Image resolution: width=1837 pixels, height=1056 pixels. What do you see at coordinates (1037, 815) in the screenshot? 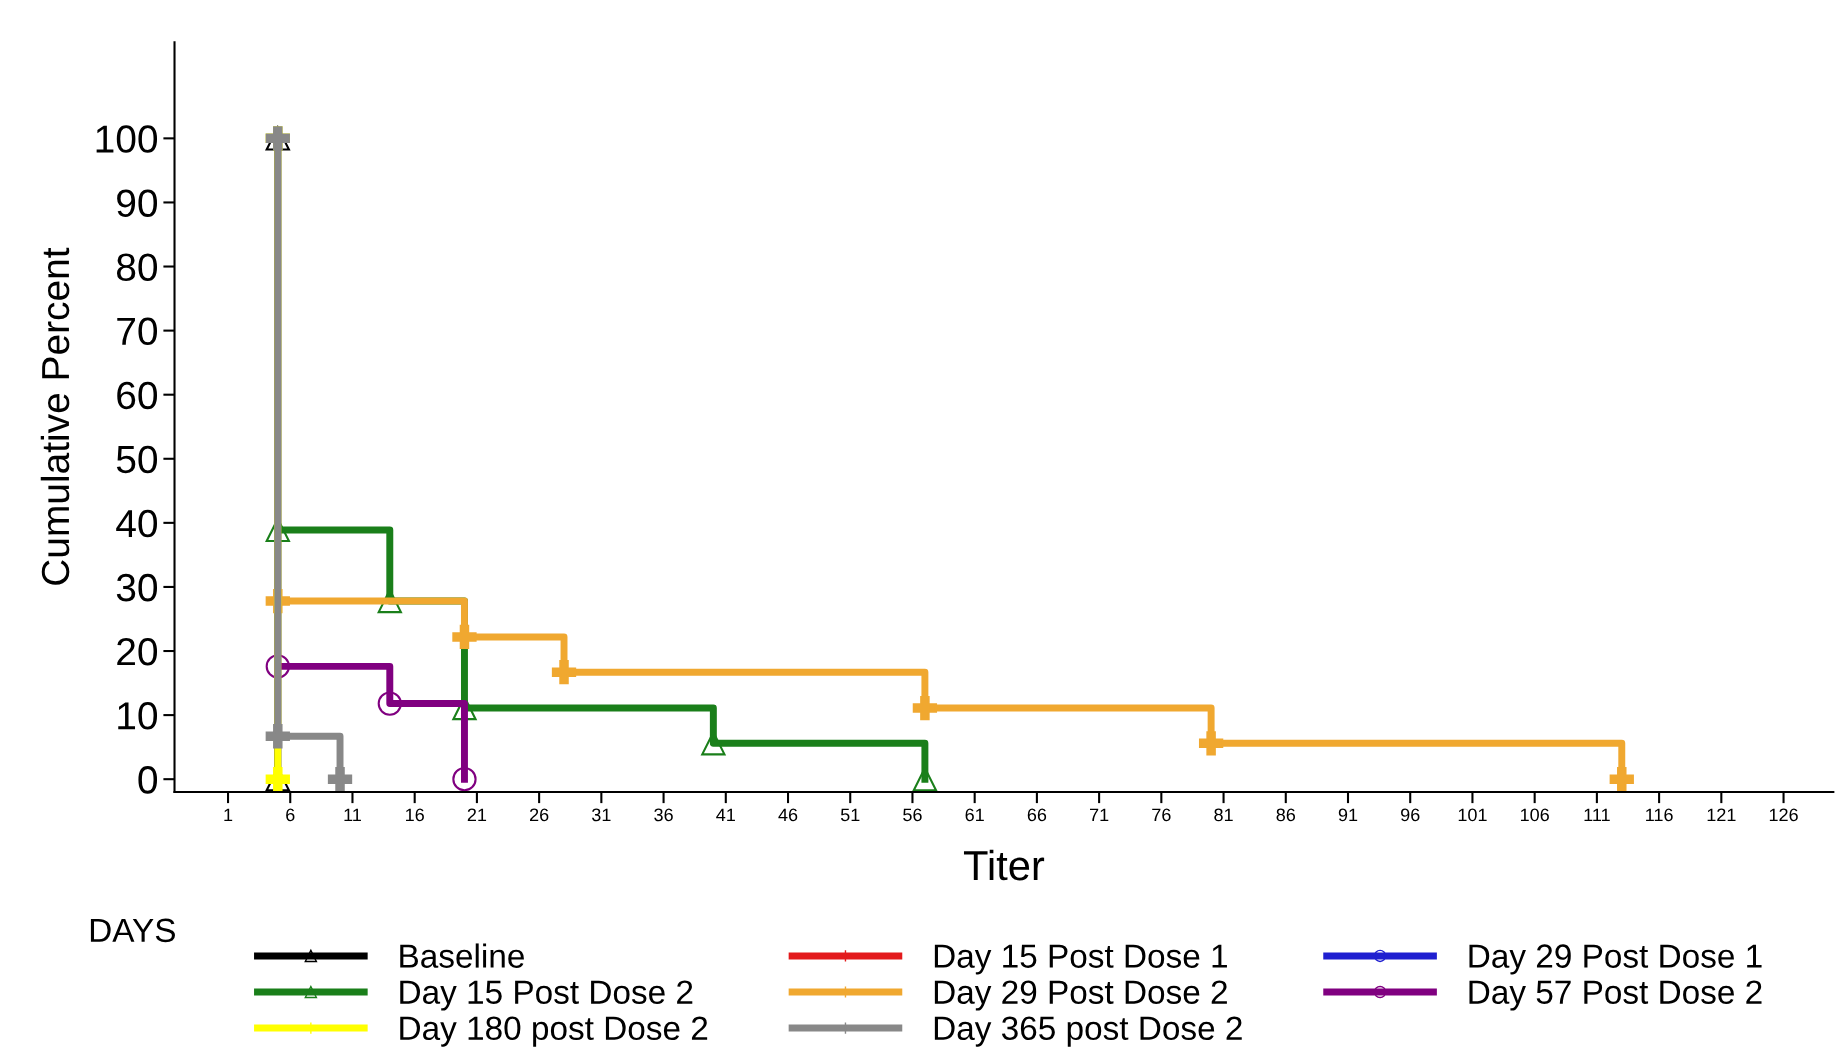
I see `x-tick-label: 66` at bounding box center [1037, 815].